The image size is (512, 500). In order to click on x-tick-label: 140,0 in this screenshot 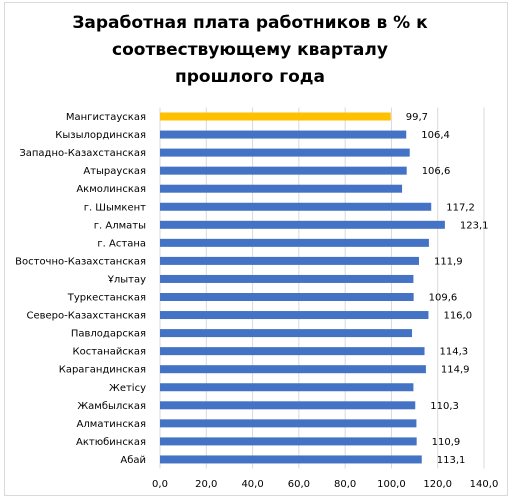, I will do `click(484, 484)`.